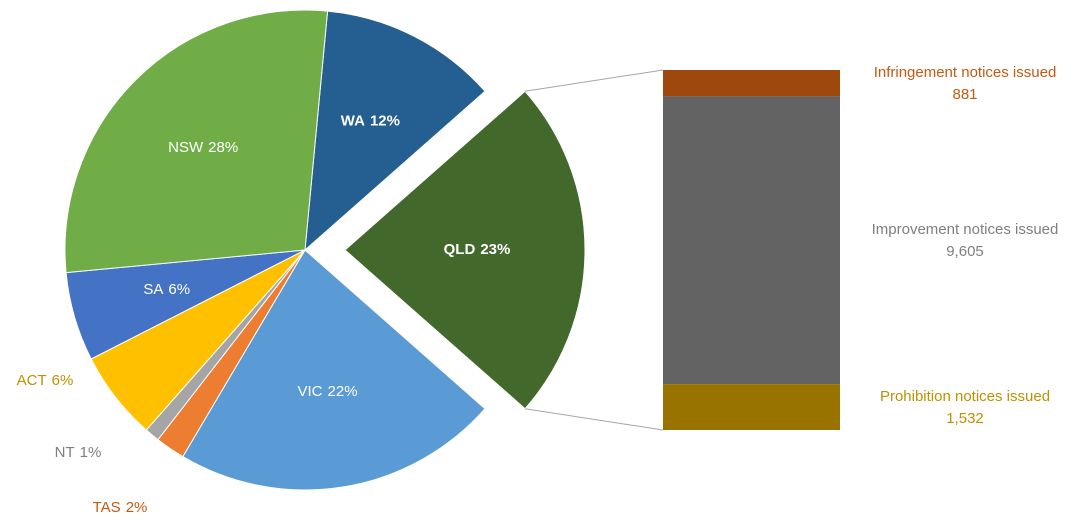 The height and width of the screenshot is (520, 1088). What do you see at coordinates (65, 452) in the screenshot?
I see `slice-name: NT` at bounding box center [65, 452].